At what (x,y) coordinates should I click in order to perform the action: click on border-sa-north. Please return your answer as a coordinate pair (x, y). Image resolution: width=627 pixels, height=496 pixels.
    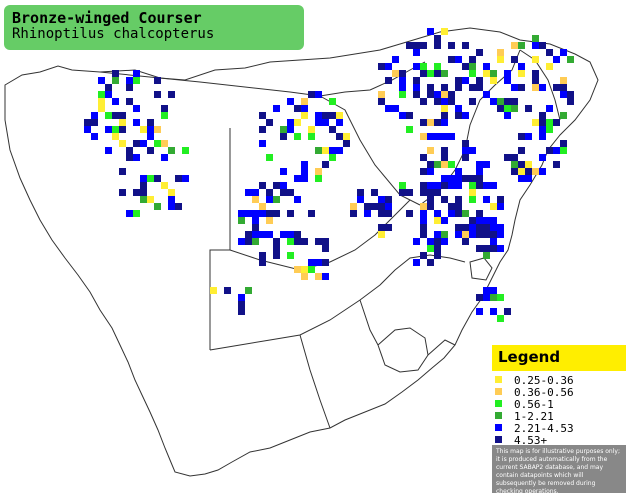
    Looking at the image, I should click on (337, 302).